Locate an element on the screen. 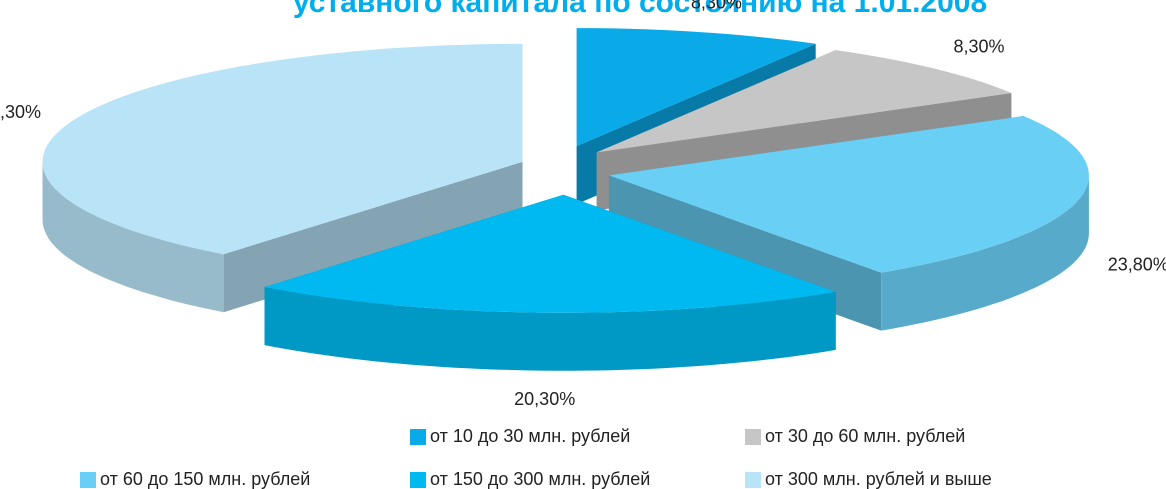 The image size is (1166, 489). legend-label: от 150 до 300 млн. рублей is located at coordinates (540, 479).